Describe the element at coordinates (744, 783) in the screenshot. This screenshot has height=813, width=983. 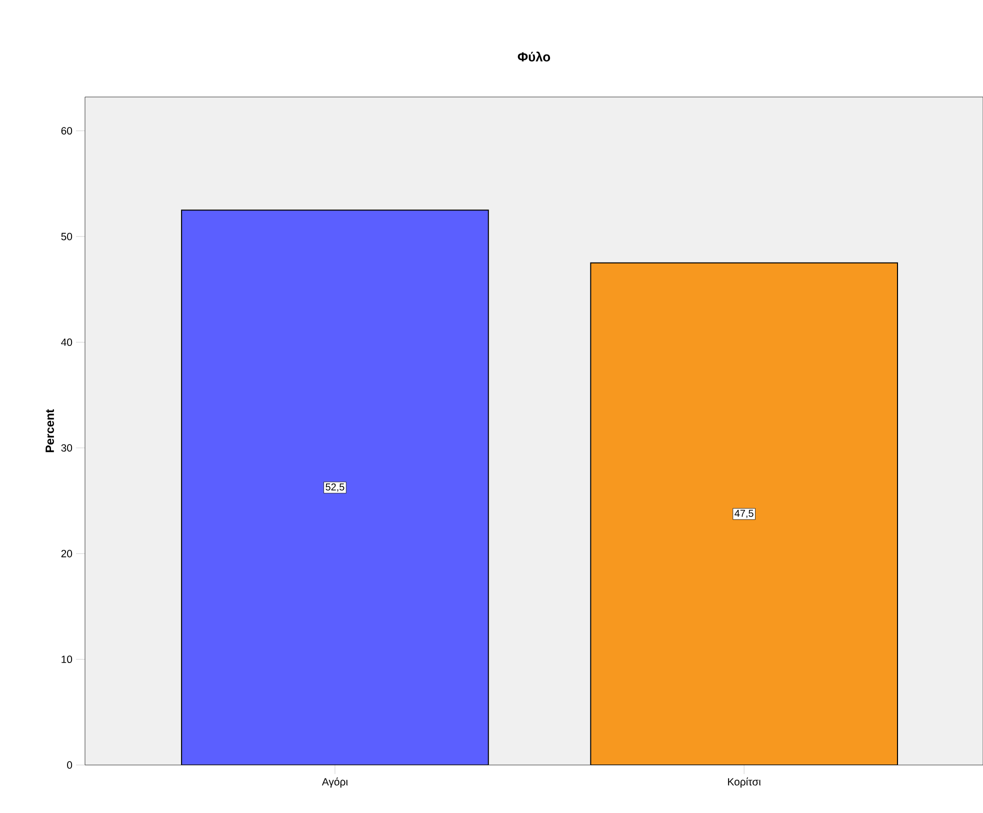
I see `x-tick-label: Κορίτσι` at that location.